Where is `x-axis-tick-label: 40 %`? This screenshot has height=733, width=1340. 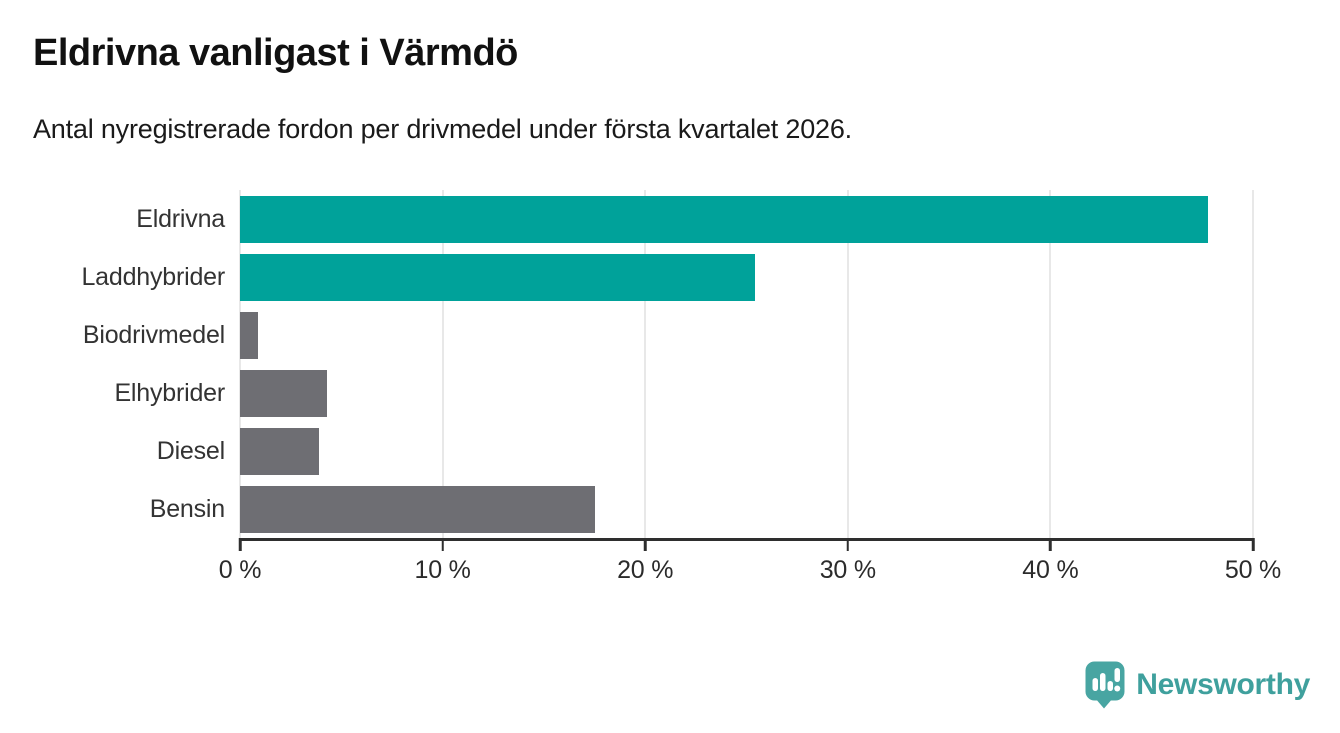
x-axis-tick-label: 40 % is located at coordinates (1050, 570).